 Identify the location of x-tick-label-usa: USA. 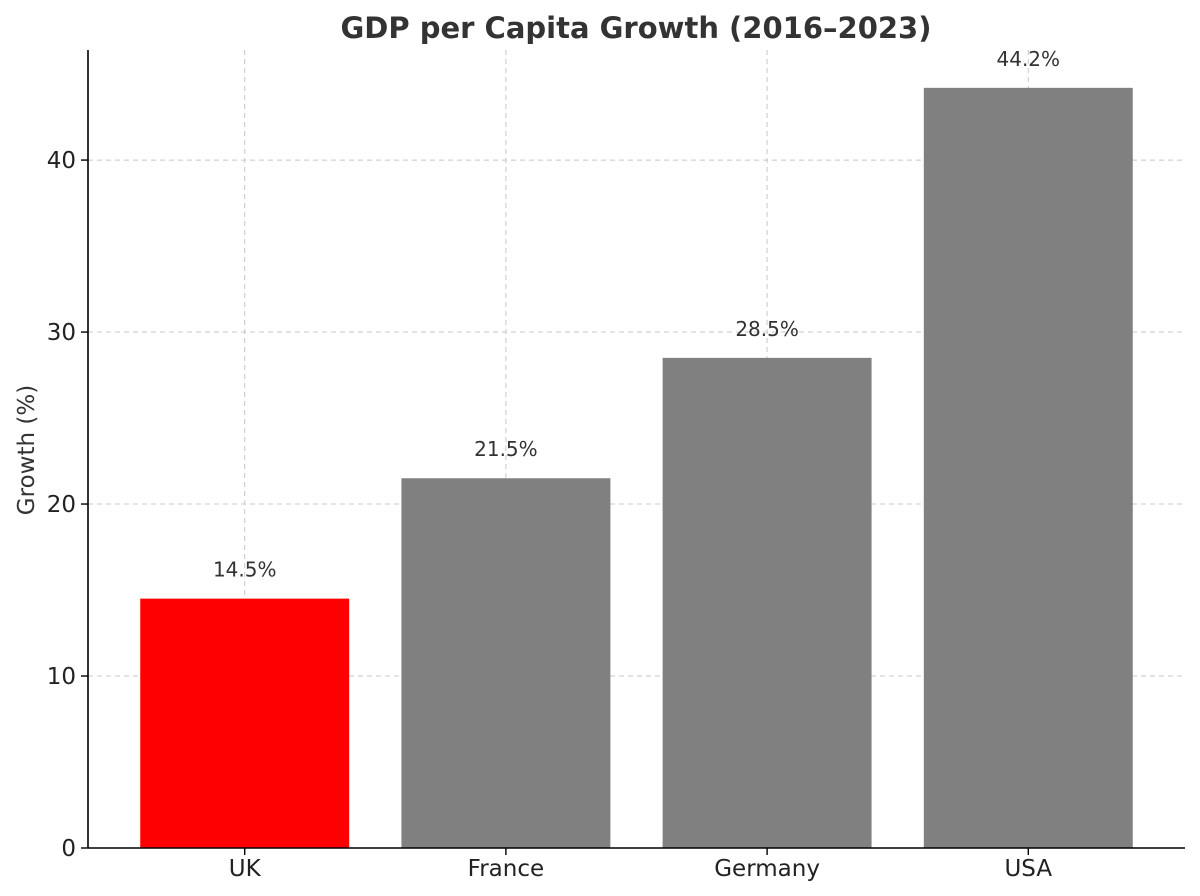
(1028, 869).